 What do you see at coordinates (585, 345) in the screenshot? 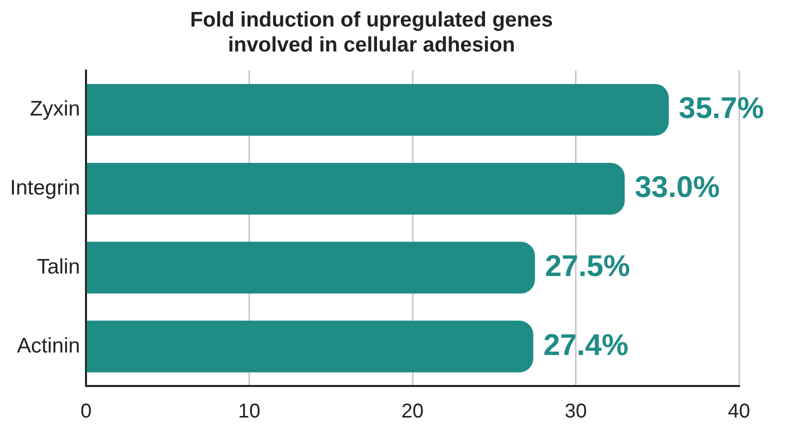
I see `data-label: 27.4%` at bounding box center [585, 345].